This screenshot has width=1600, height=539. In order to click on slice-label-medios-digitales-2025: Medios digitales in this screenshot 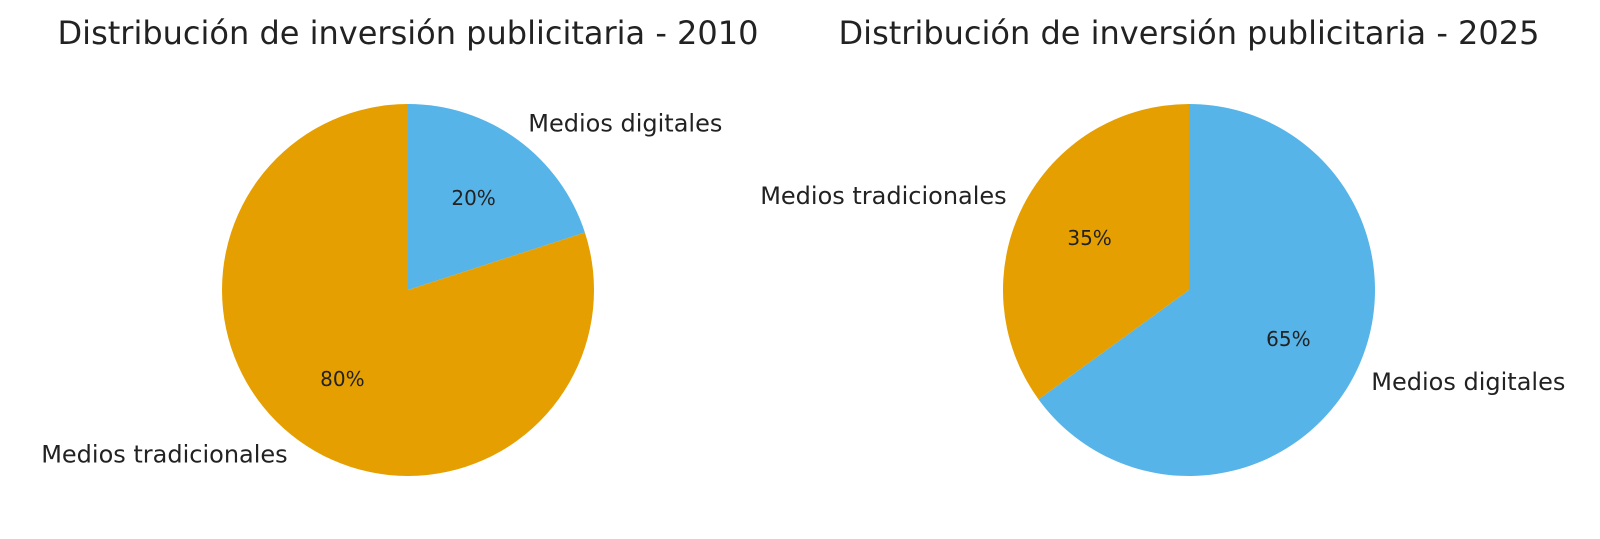, I will do `click(1468, 382)`.